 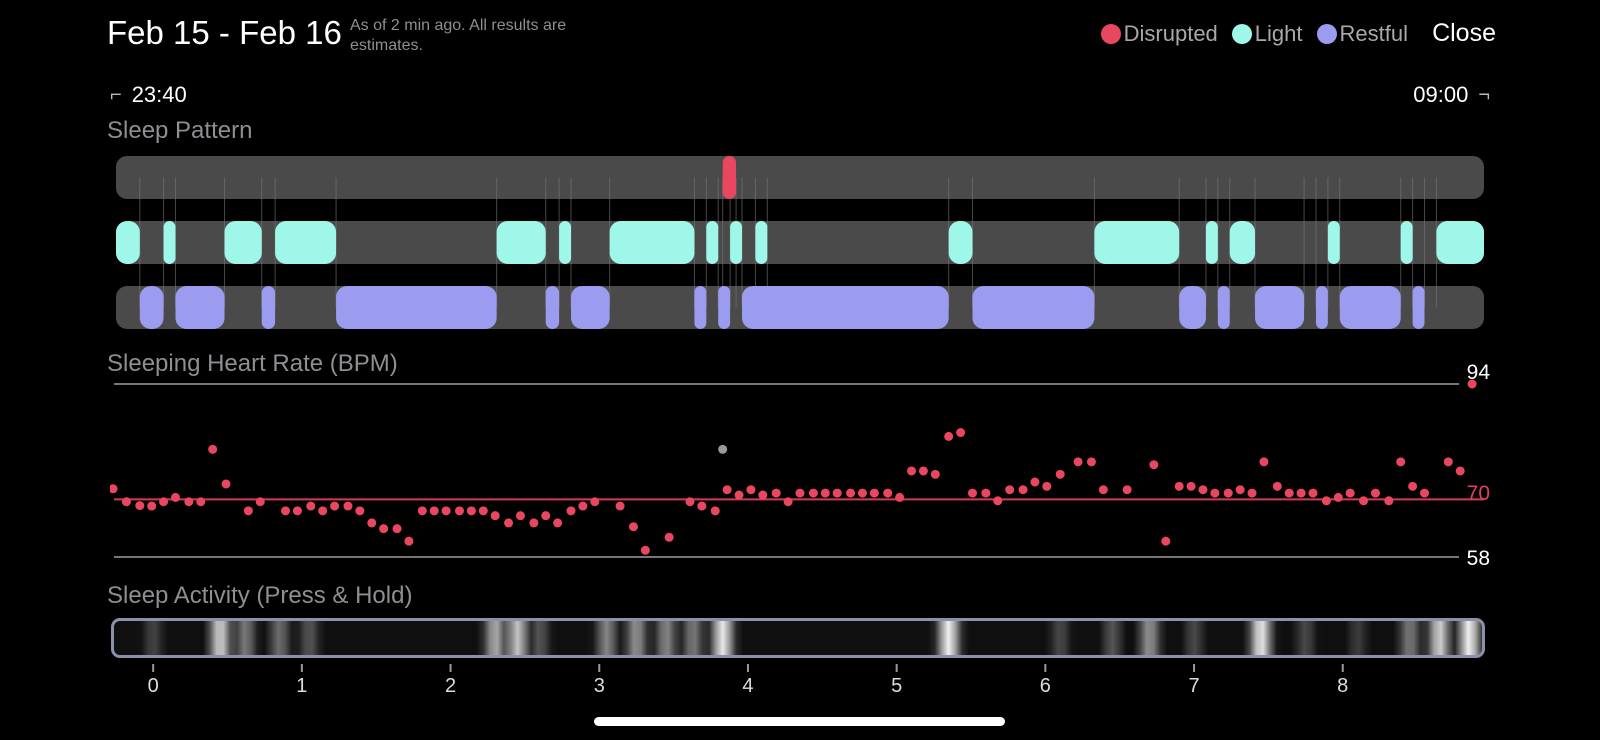 What do you see at coordinates (1241, 34) in the screenshot?
I see `light-dot-icon` at bounding box center [1241, 34].